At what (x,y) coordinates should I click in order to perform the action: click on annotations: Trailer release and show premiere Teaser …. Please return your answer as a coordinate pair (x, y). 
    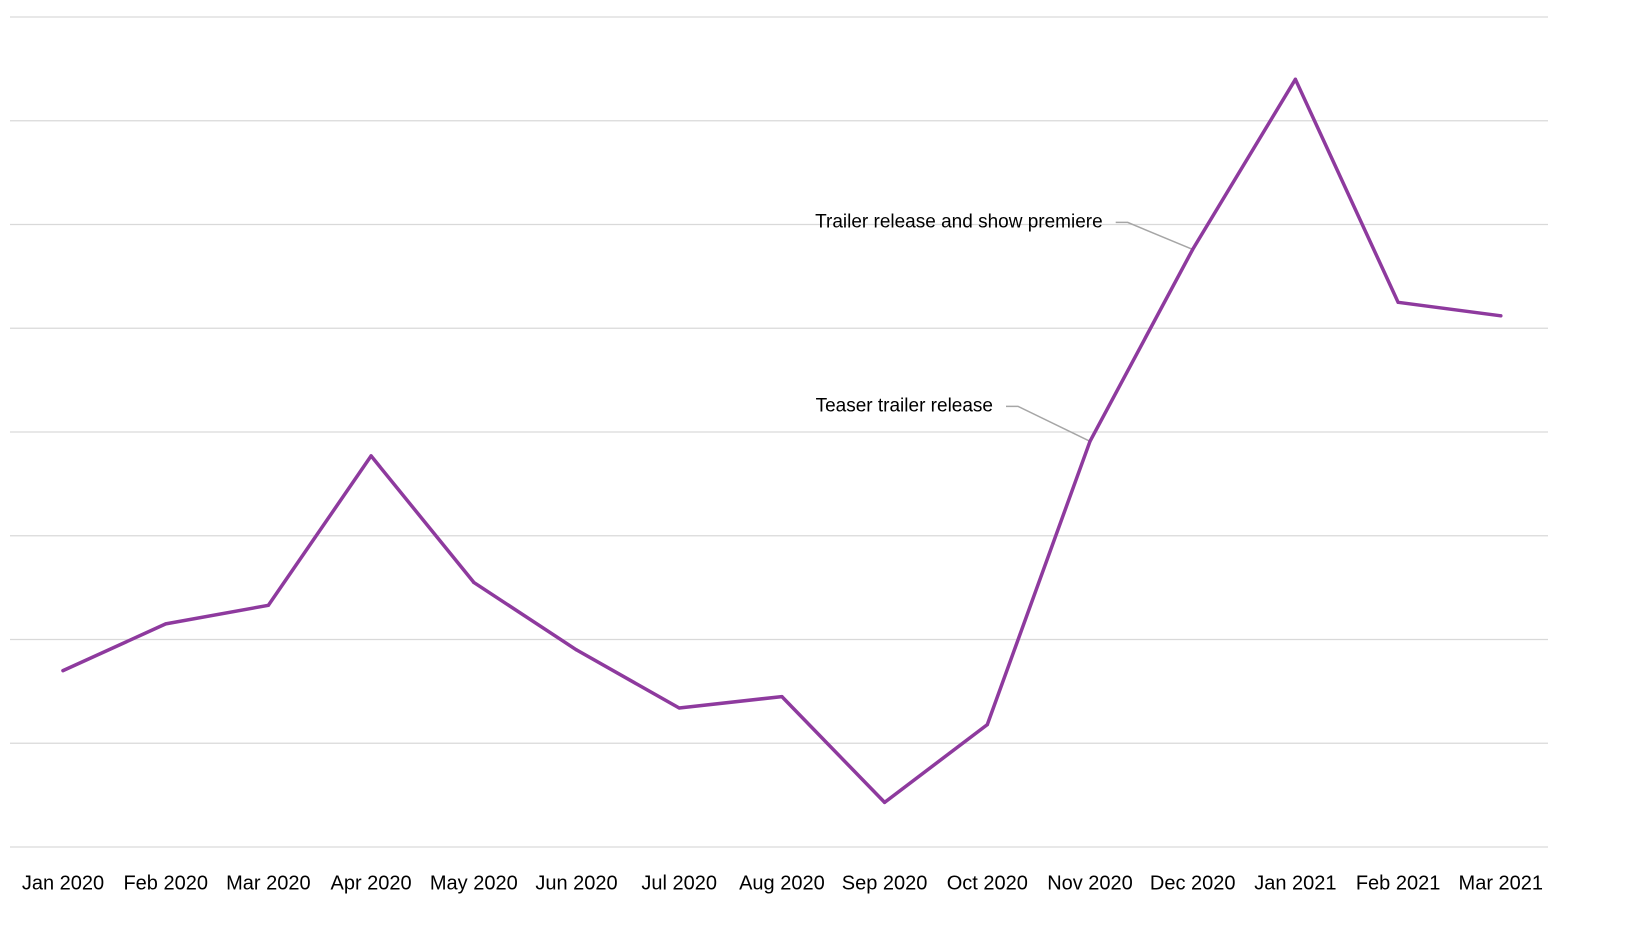
    Looking at the image, I should click on (959, 313).